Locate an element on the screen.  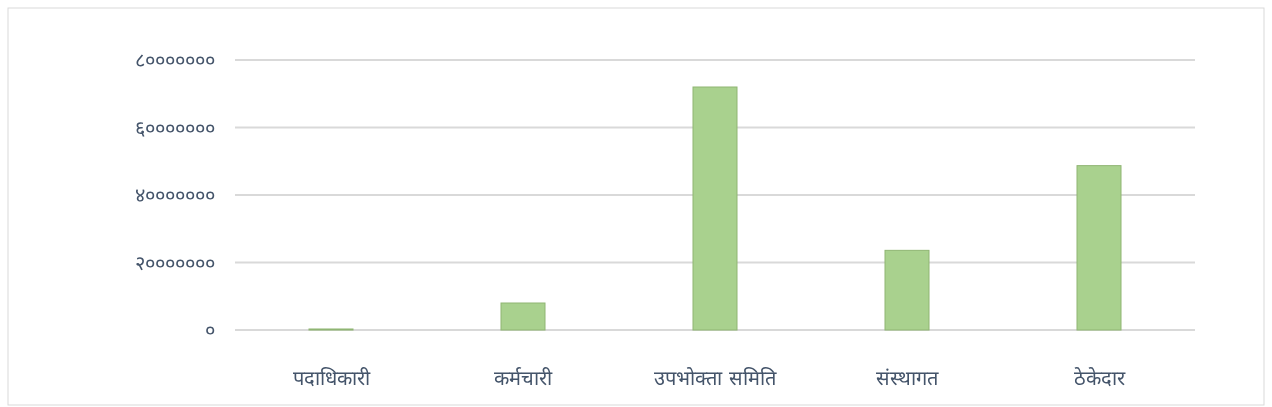
y-tick-label: ८००००००० is located at coordinates (175, 60).